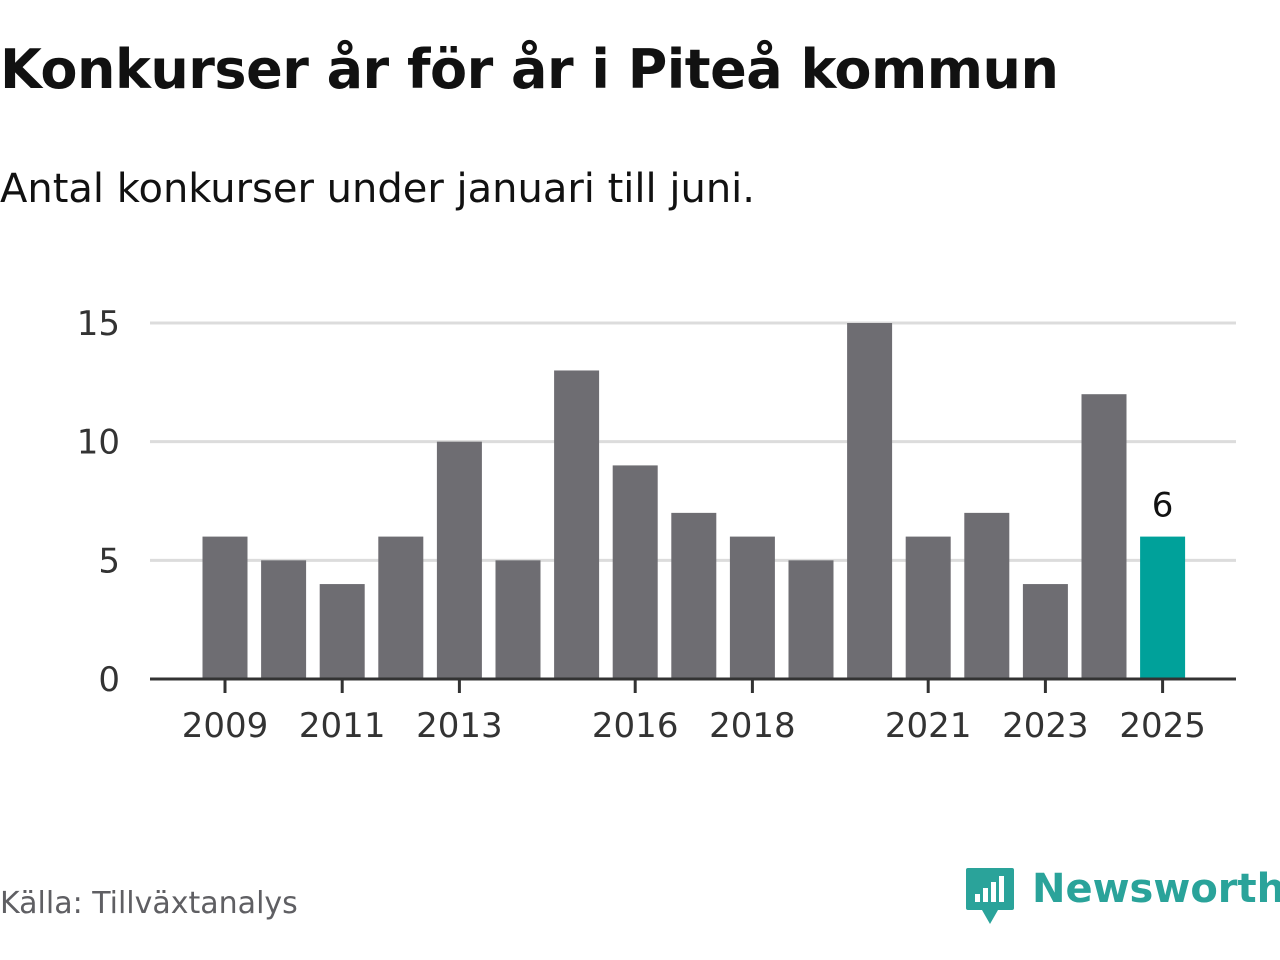 The image size is (1280, 960). What do you see at coordinates (459, 726) in the screenshot?
I see `x-tick-label: 2013` at bounding box center [459, 726].